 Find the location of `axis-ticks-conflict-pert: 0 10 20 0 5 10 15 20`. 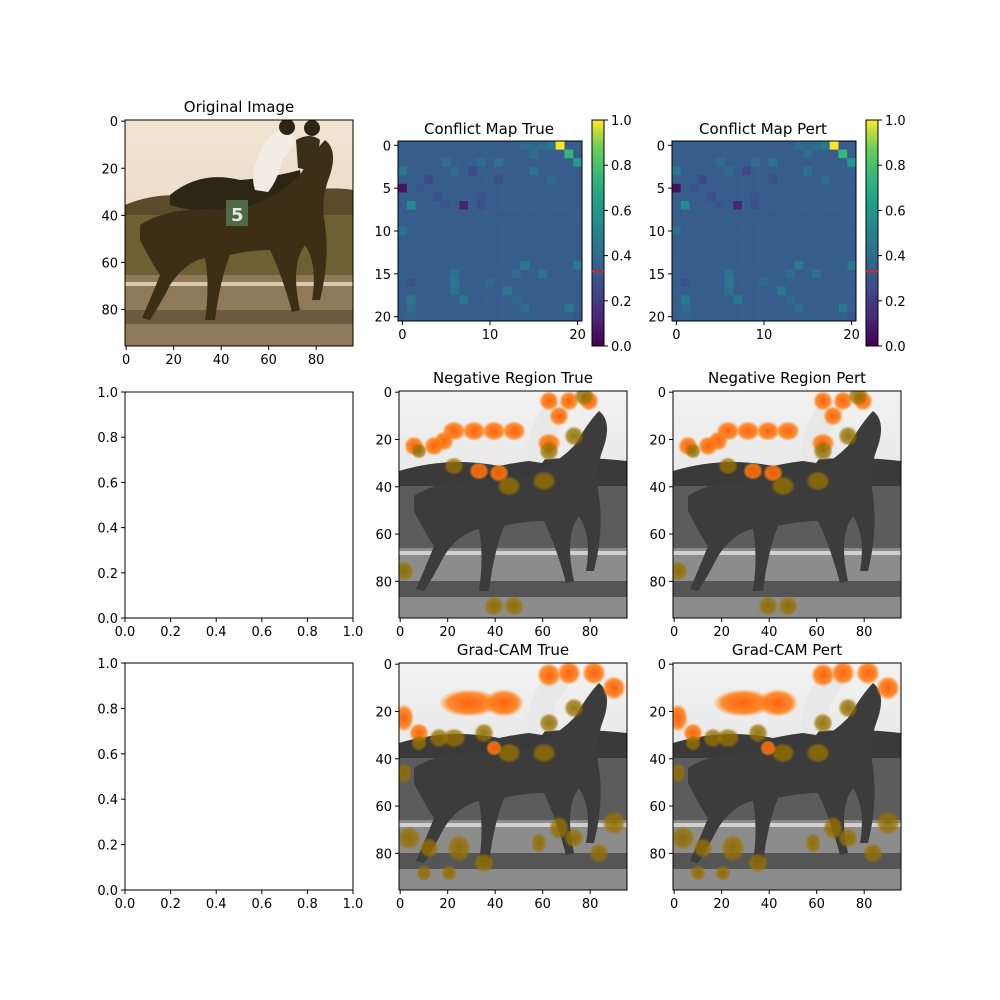

axis-ticks-conflict-pert: 0 10 20 0 5 10 15 20 is located at coordinates (753, 241).